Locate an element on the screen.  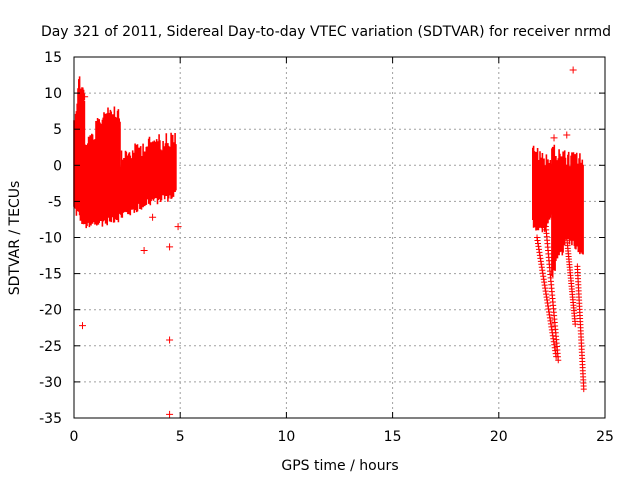
y-tick-label: 10 is located at coordinates (53, 94).